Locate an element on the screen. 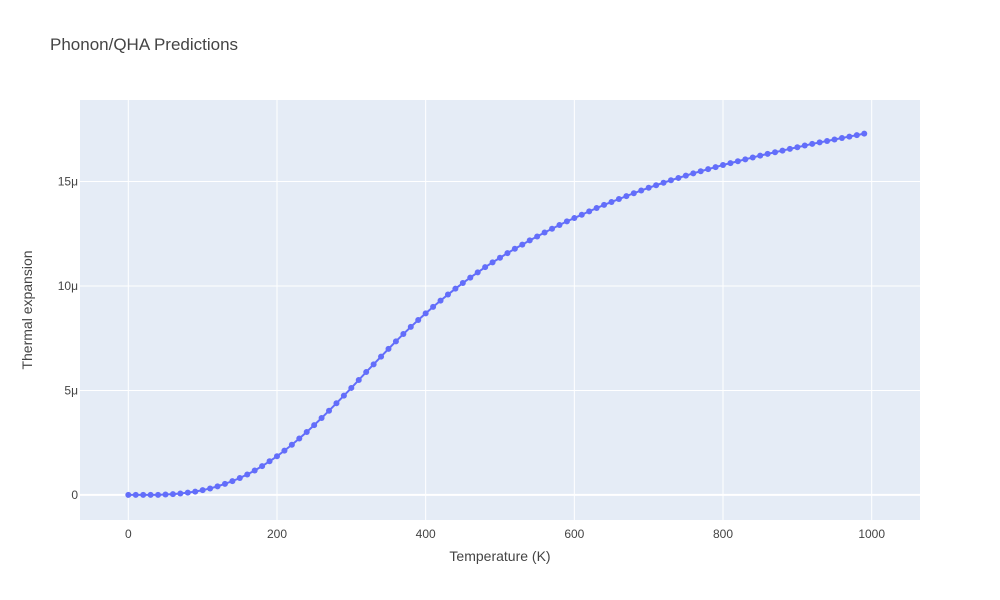 The width and height of the screenshot is (1000, 600). x-tick-label: 400 is located at coordinates (426, 534).